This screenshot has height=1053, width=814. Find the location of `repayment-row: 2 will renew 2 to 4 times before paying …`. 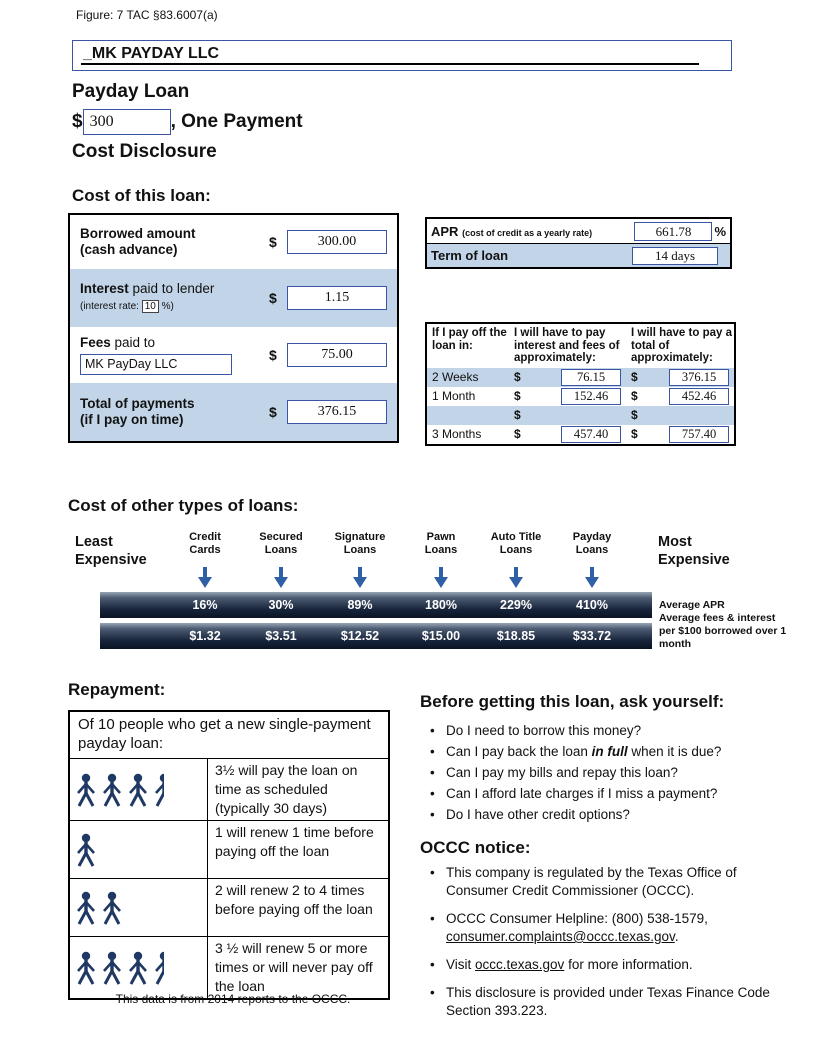

repayment-row: 2 will renew 2 to 4 times before paying … is located at coordinates (229, 908).